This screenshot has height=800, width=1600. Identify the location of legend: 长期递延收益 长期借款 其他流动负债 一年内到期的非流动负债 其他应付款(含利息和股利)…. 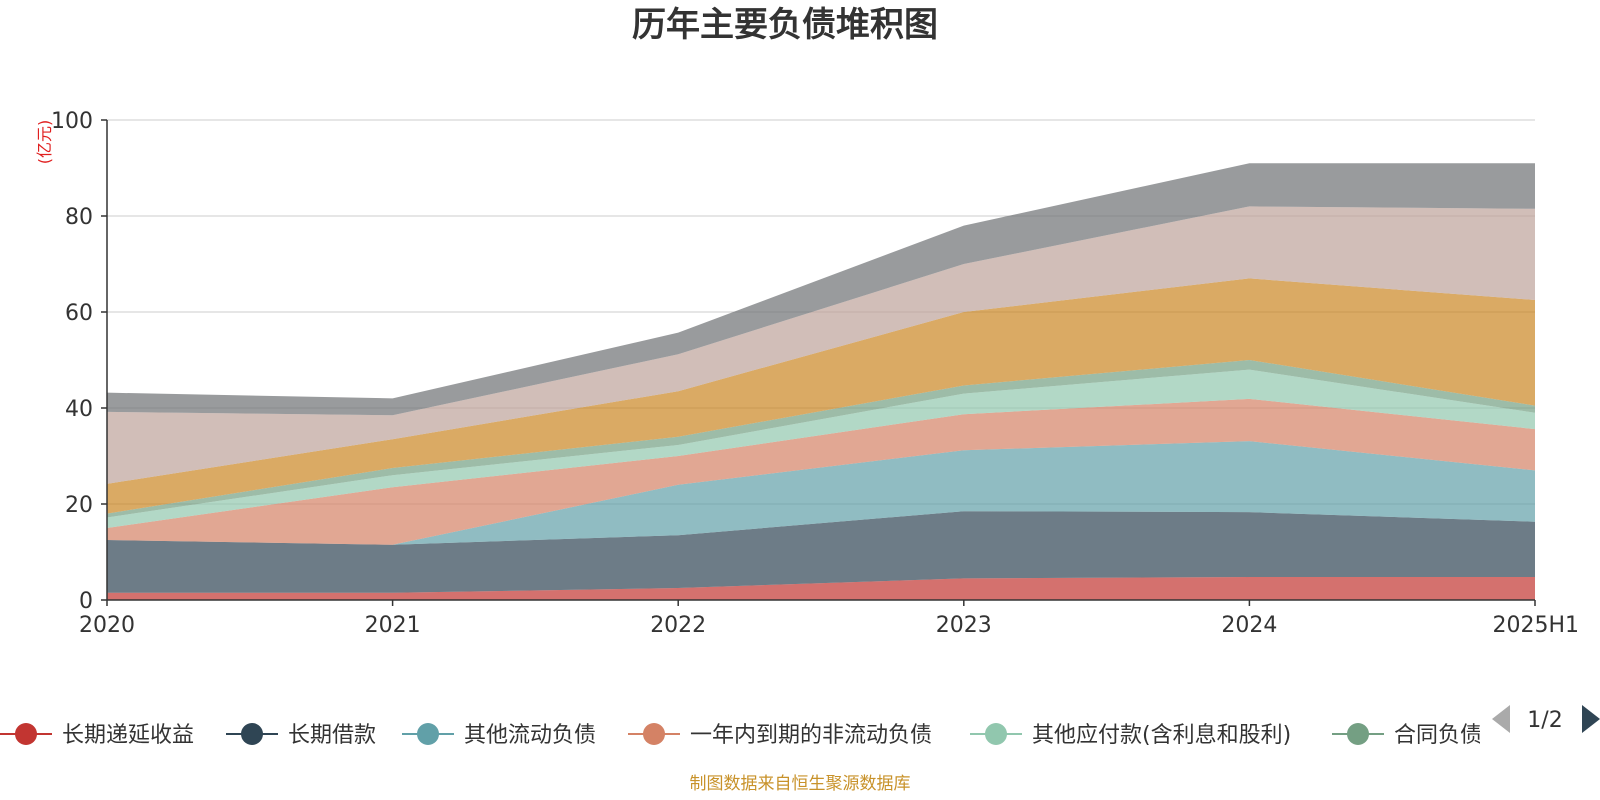
(741, 735).